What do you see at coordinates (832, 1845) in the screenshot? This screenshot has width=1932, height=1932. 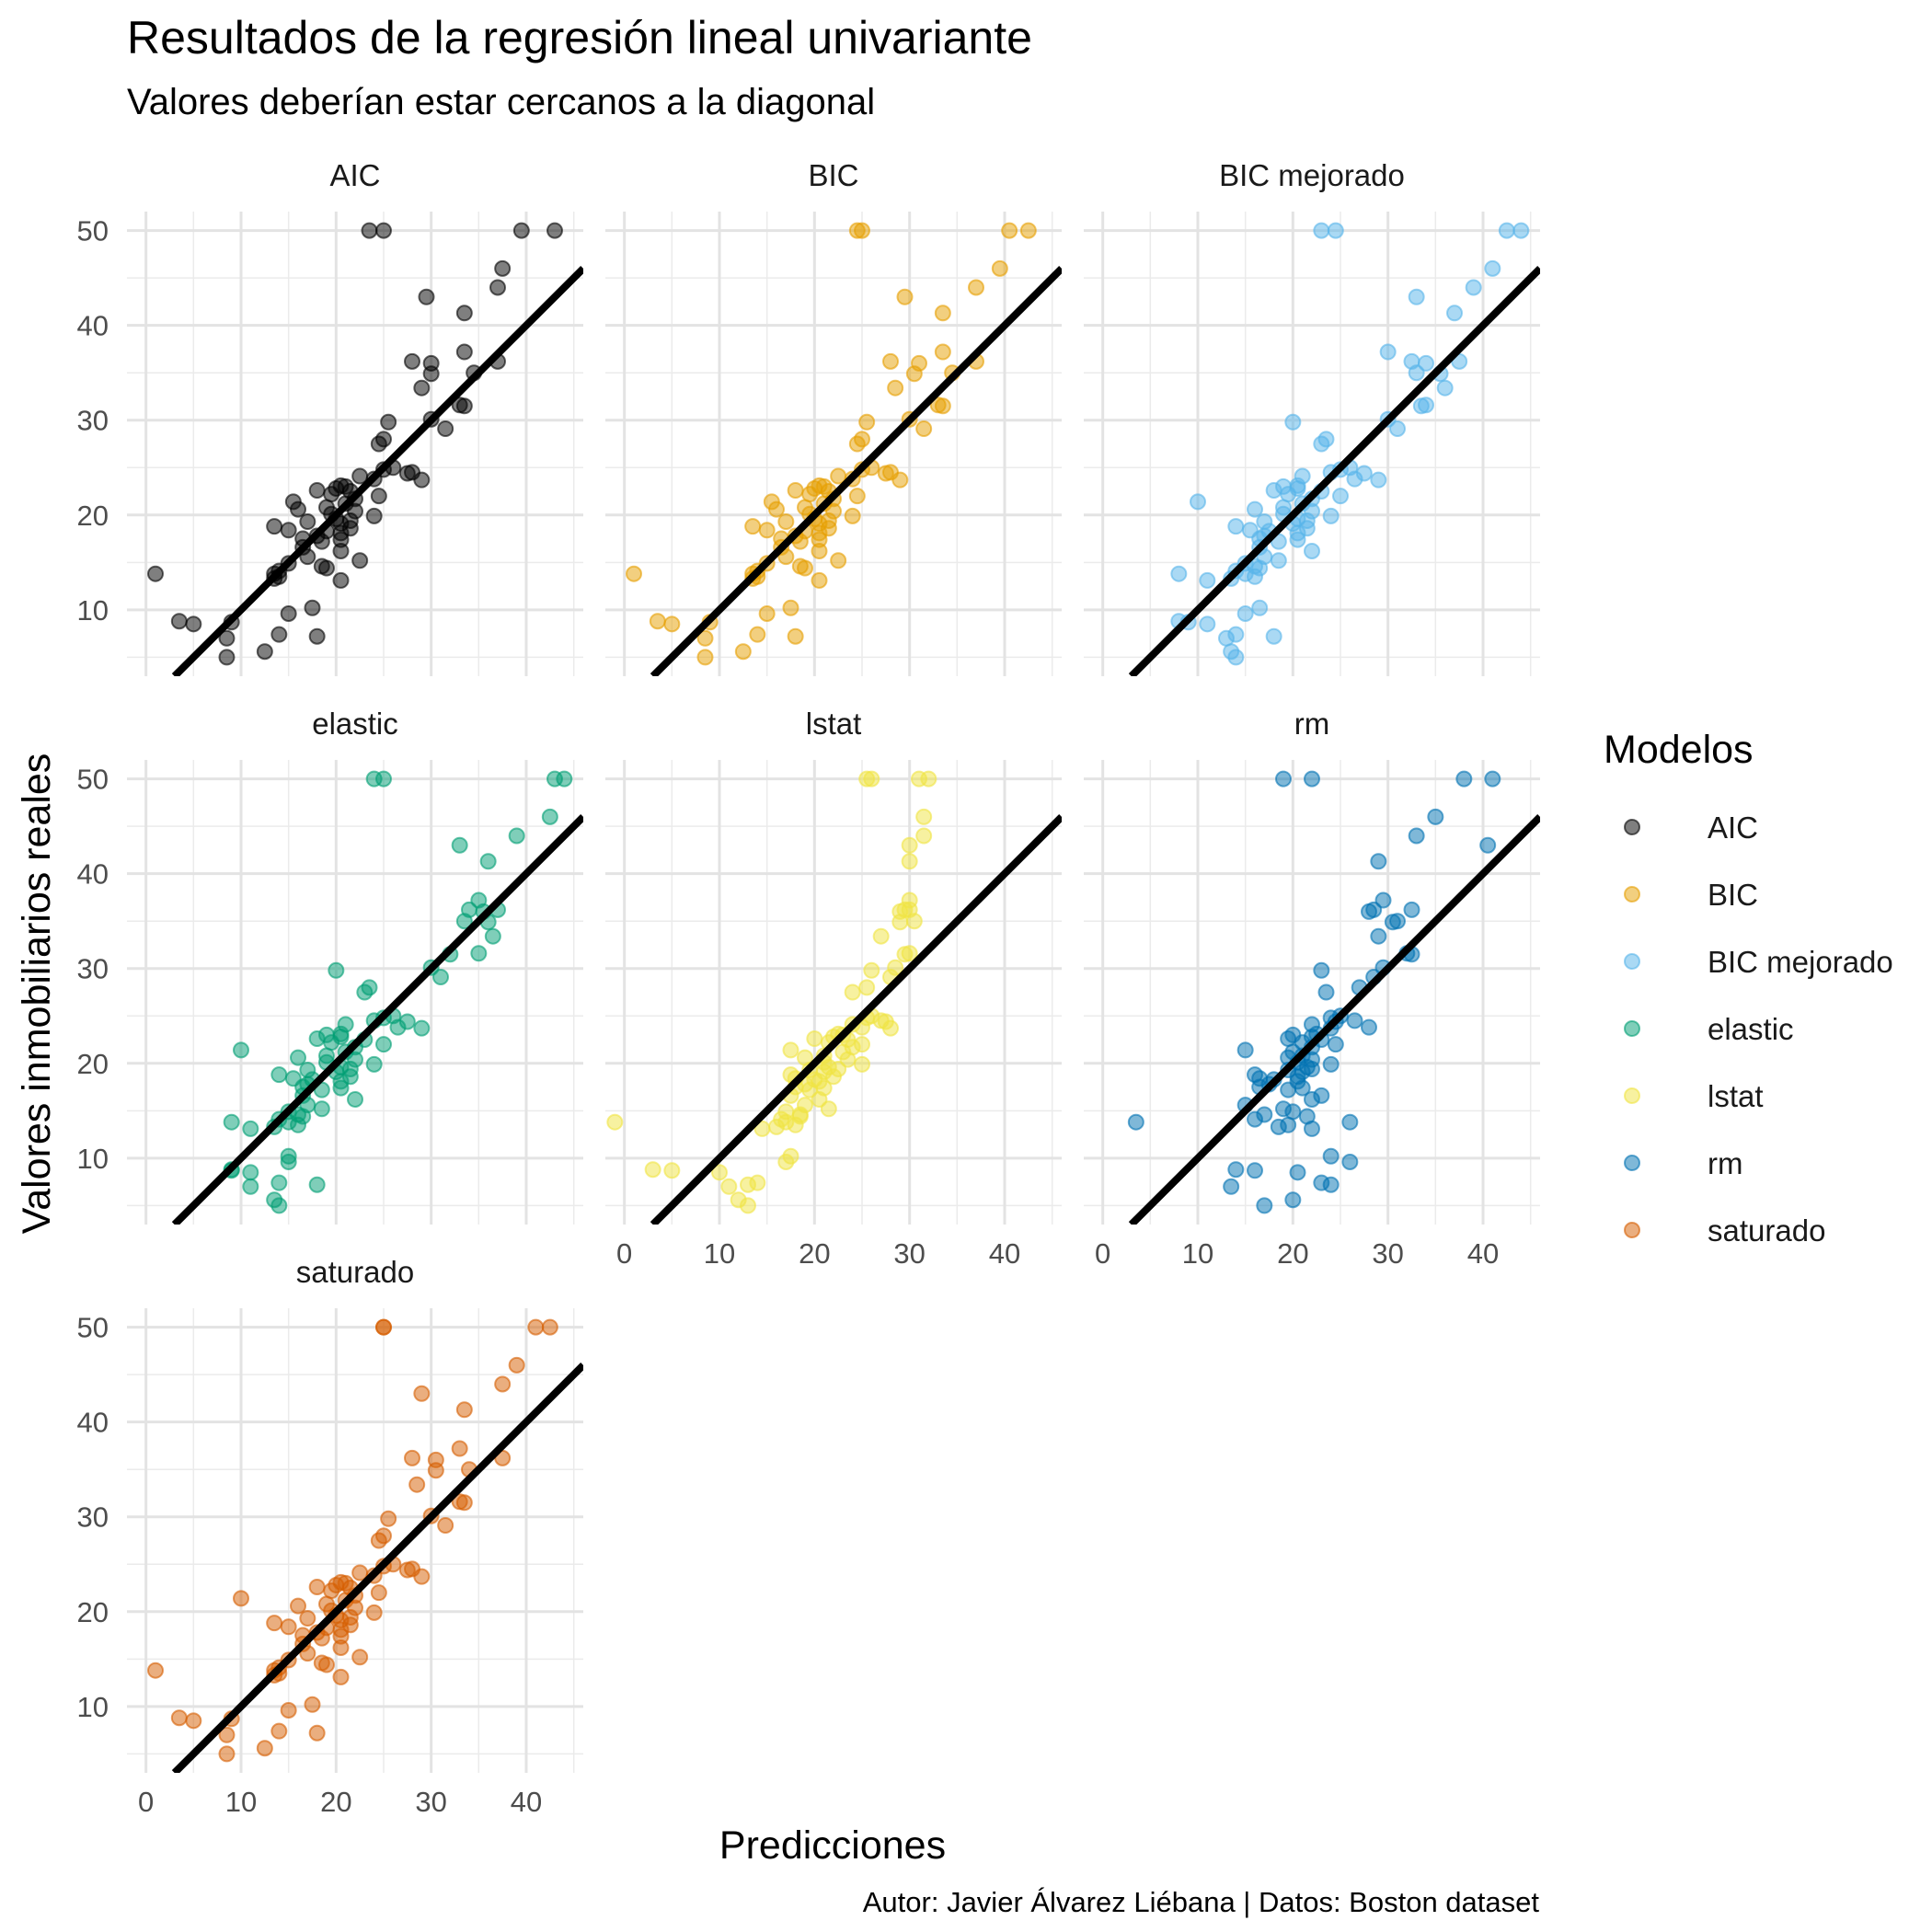 I see `x-axis-title: Predicciones` at bounding box center [832, 1845].